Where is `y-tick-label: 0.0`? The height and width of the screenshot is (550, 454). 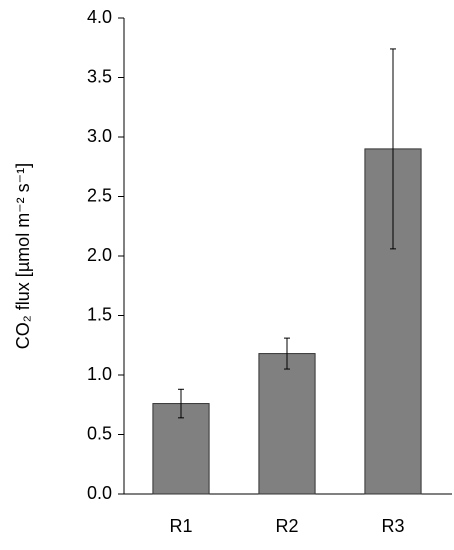
y-tick-label: 0.0 is located at coordinates (99, 493).